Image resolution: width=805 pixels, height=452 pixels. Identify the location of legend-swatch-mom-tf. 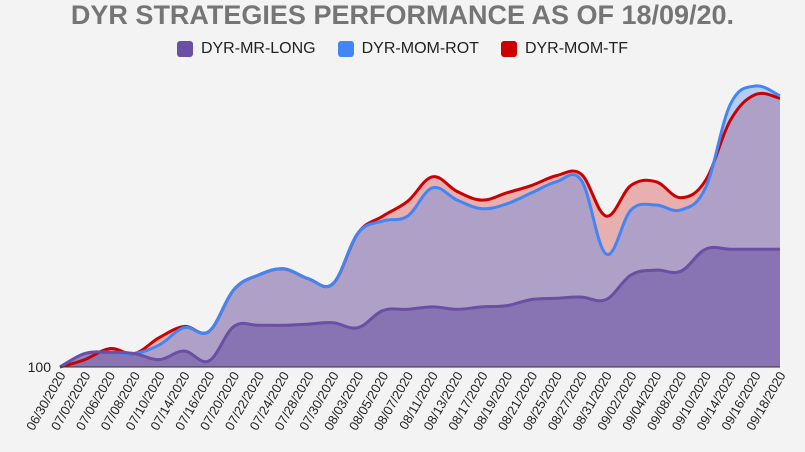
(508, 49).